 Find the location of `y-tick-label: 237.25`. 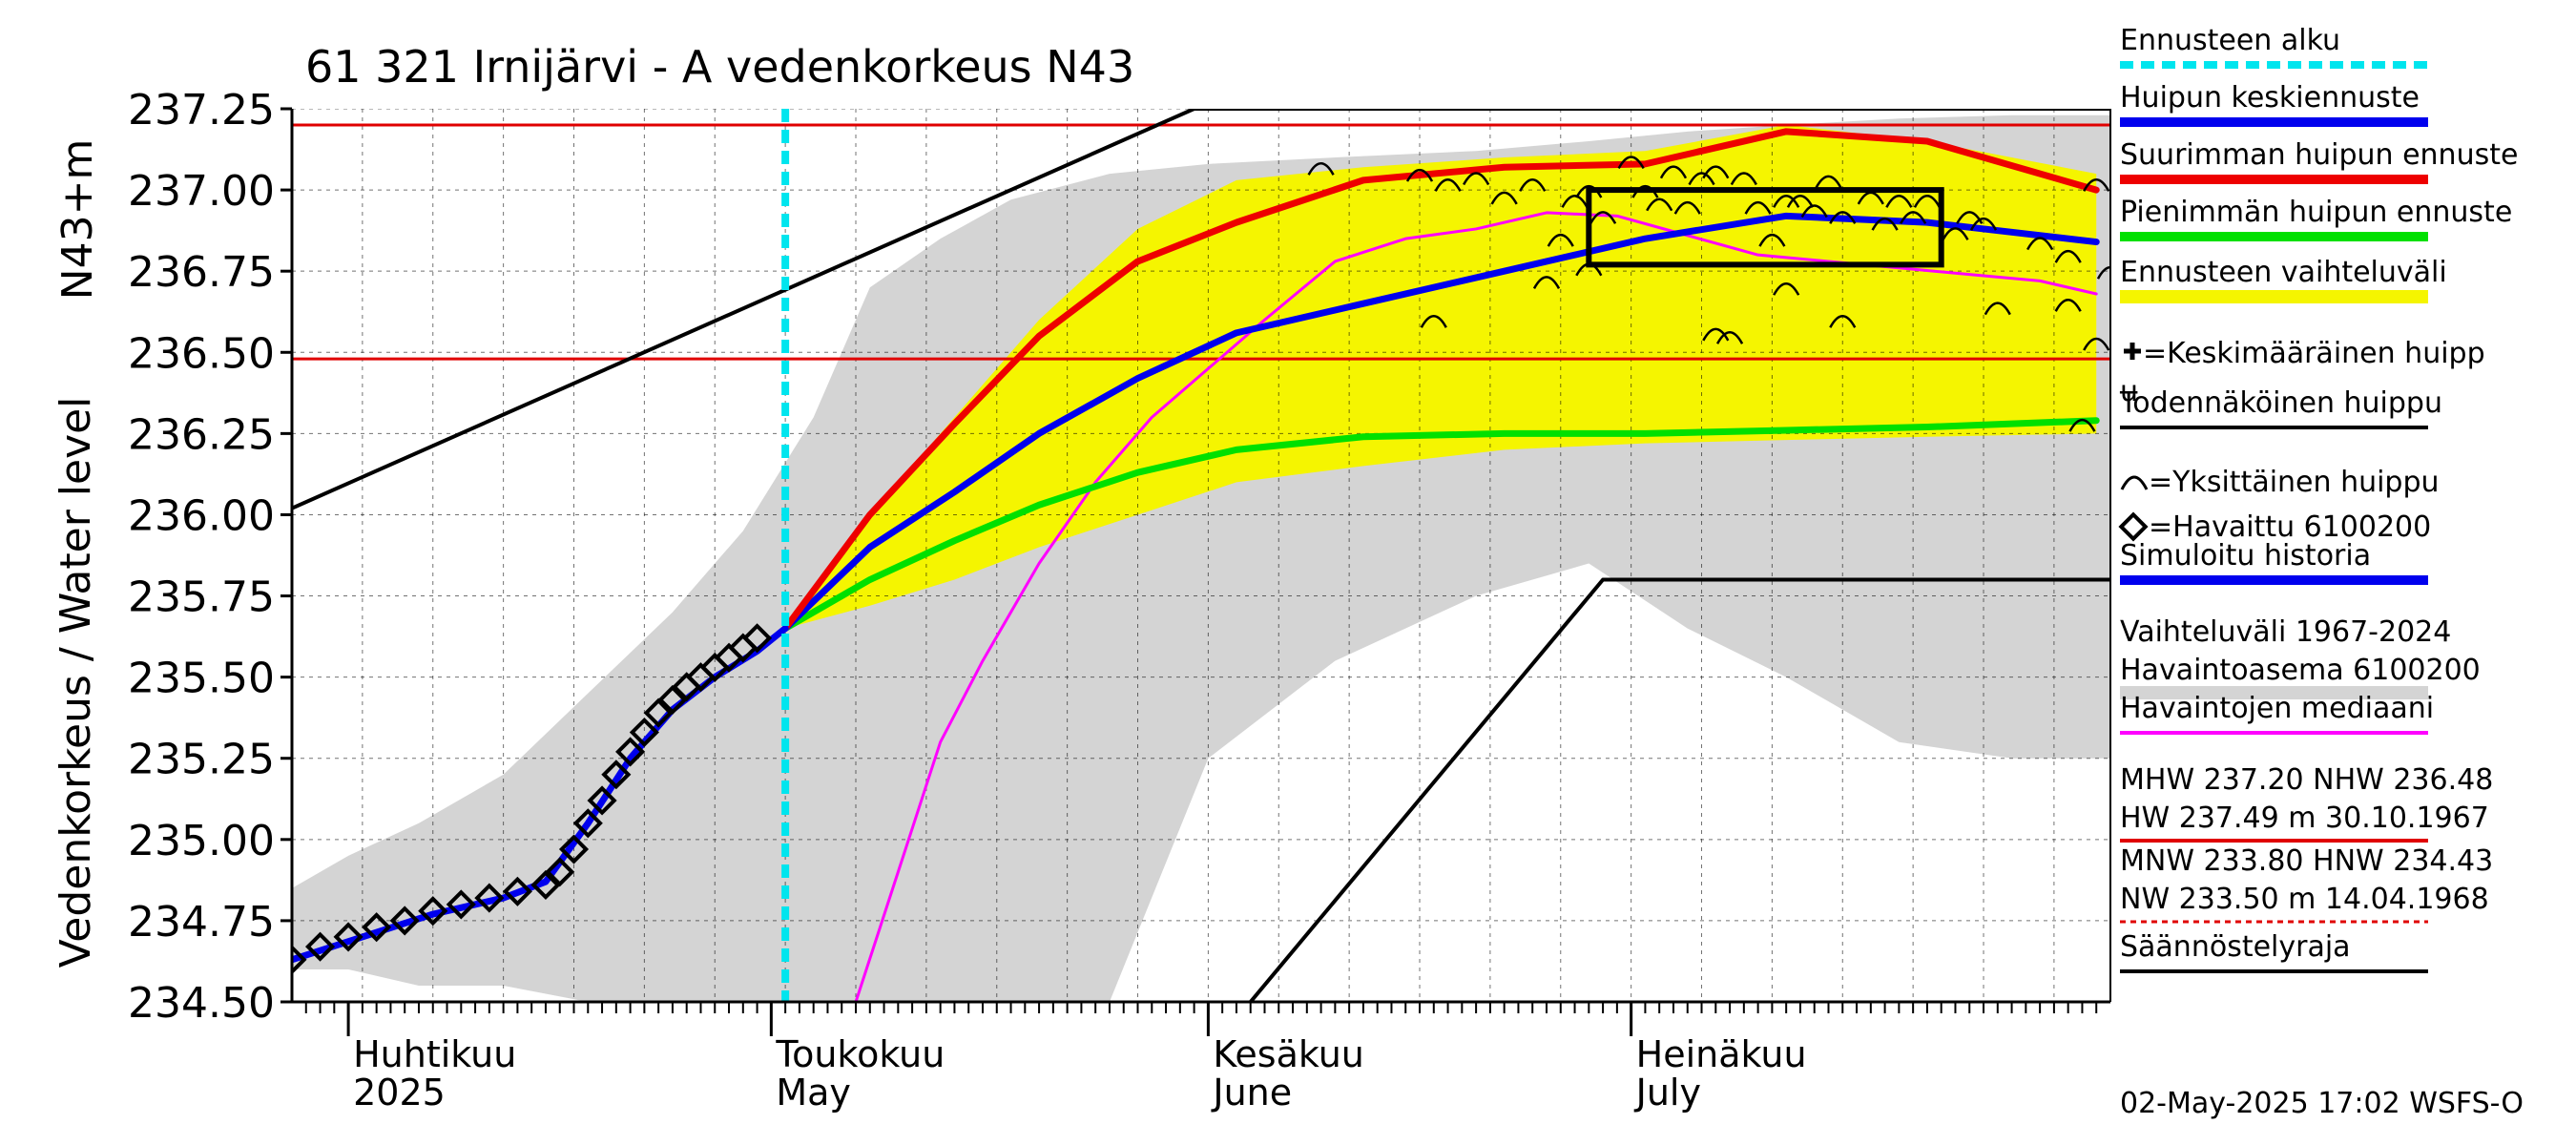

y-tick-label: 237.25 is located at coordinates (201, 110).